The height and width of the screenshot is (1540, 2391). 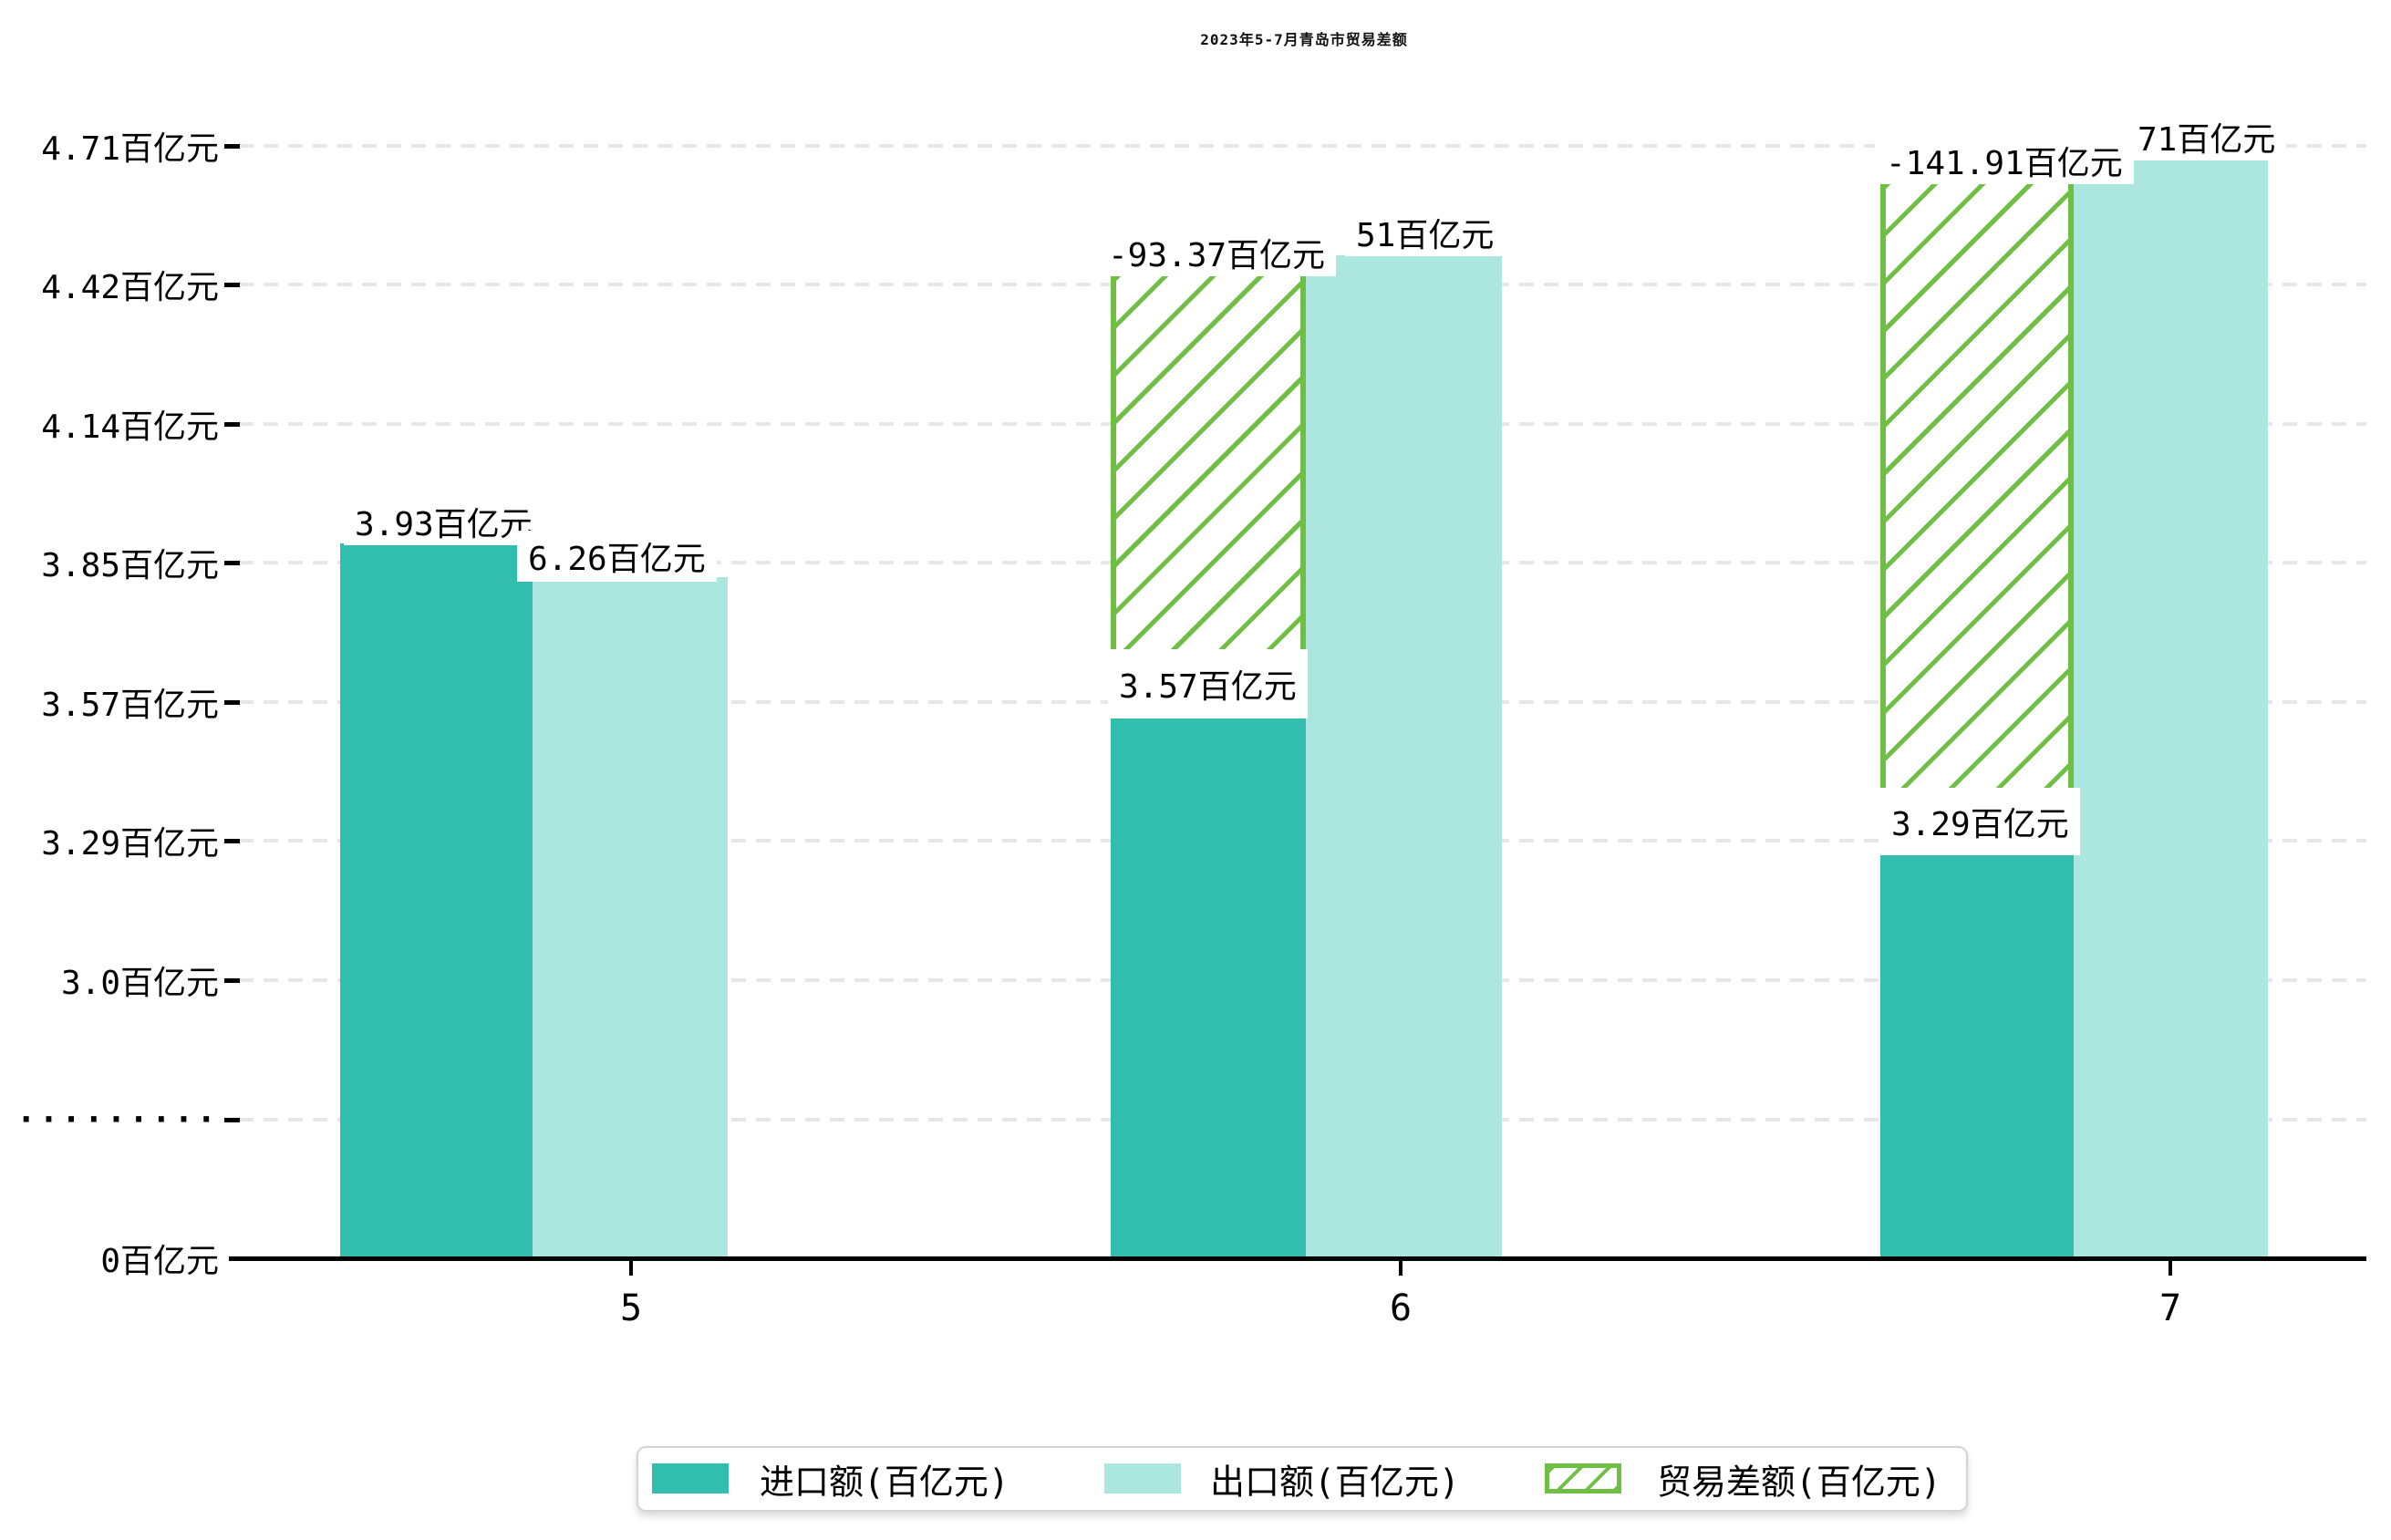 I want to click on y-tick-label: 3.57百亿元, so click(x=130, y=705).